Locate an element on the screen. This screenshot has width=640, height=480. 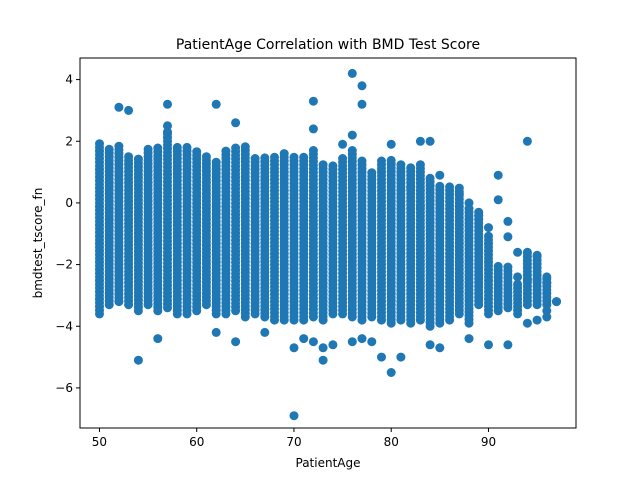
x-tick-label: 80 is located at coordinates (391, 442).